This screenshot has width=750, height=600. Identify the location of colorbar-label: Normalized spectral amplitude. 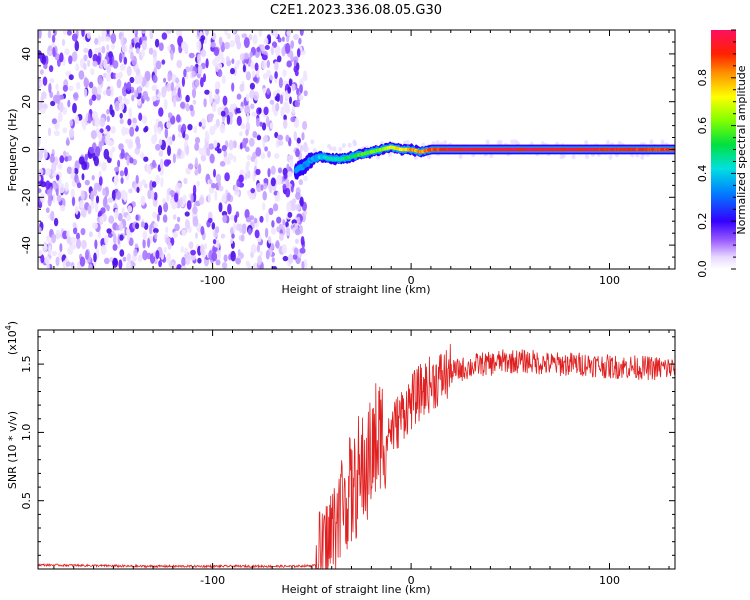
(741, 149).